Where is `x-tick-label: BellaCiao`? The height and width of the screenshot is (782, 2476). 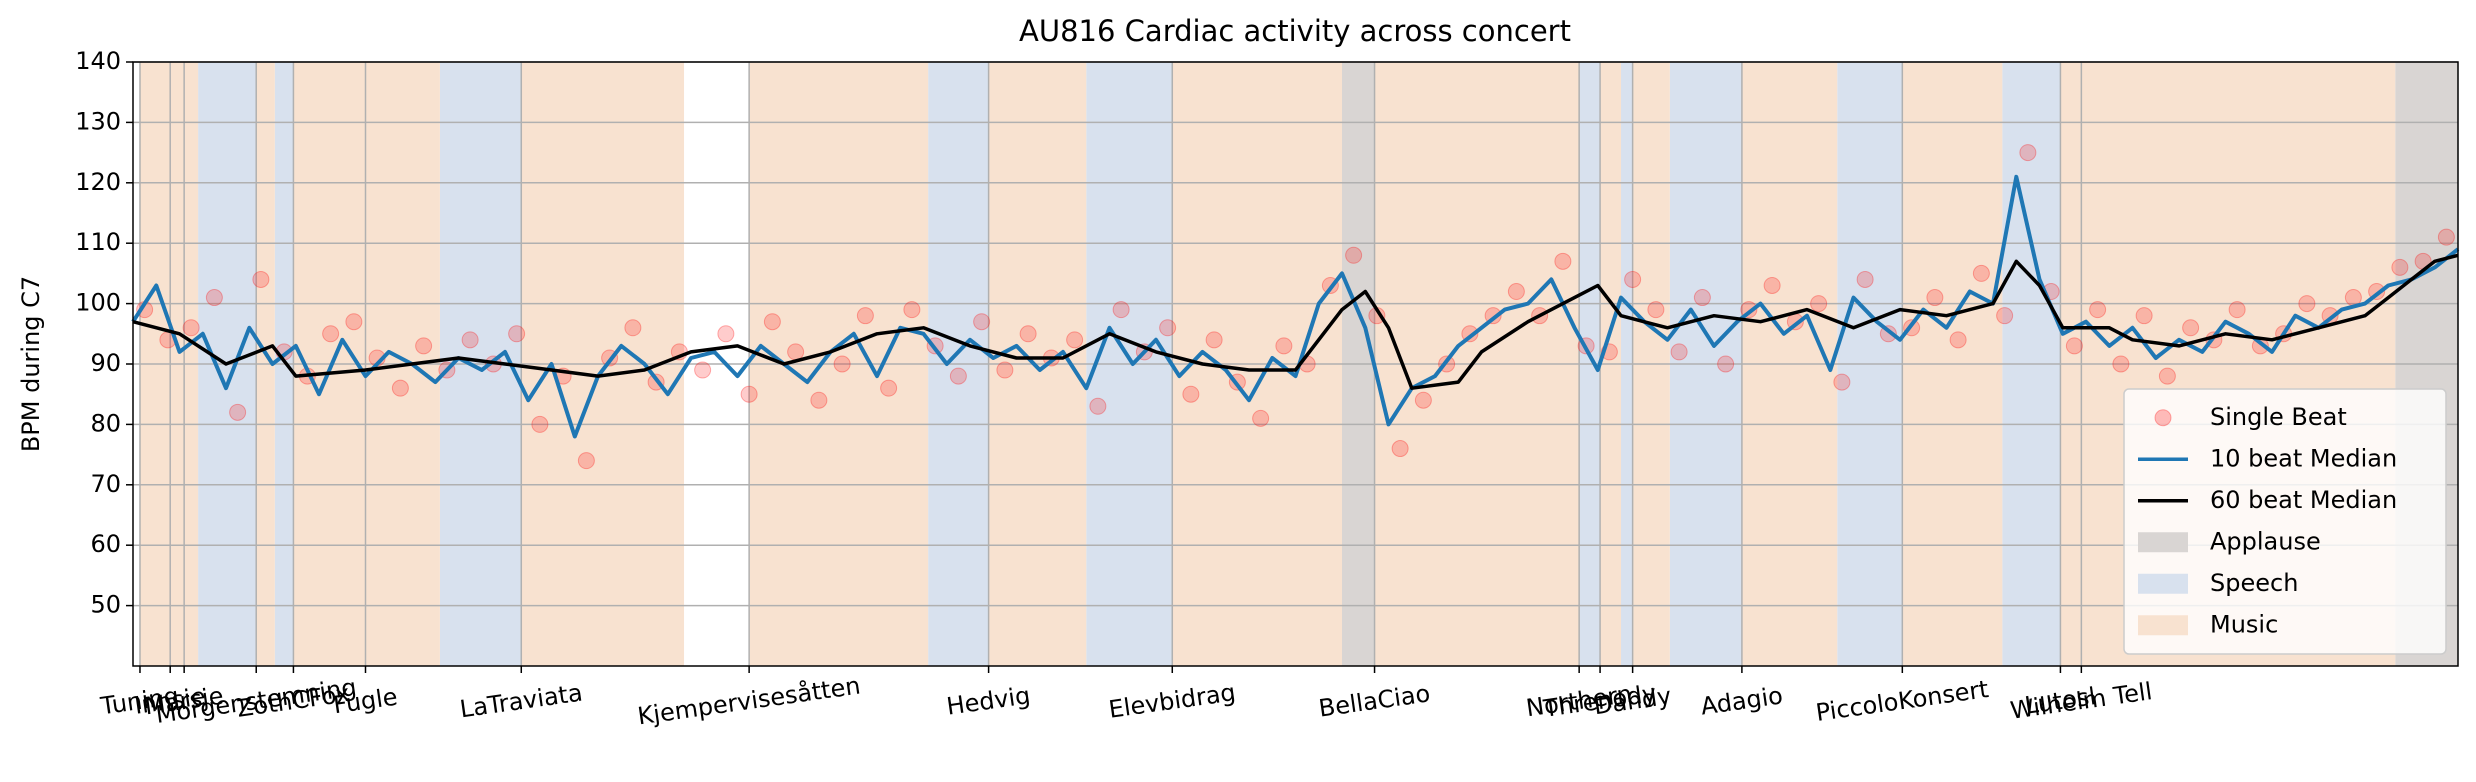
x-tick-label: BellaCiao is located at coordinates (1374, 700).